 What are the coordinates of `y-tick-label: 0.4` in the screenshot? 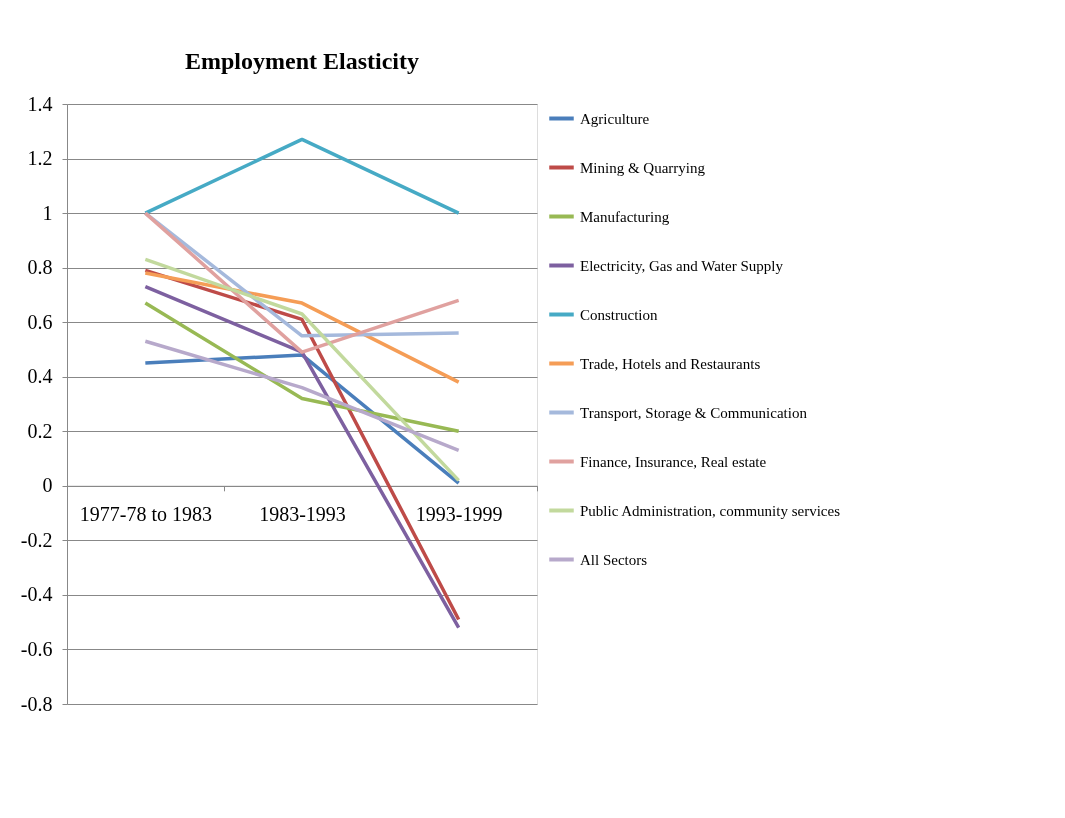 It's located at (40, 376).